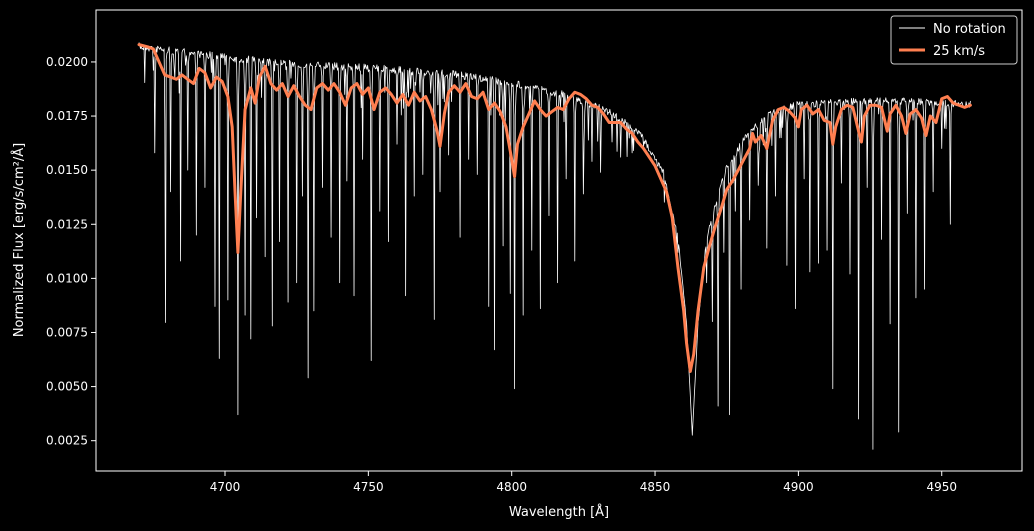 This screenshot has height=531, width=1034. I want to click on legend: No rotation 25 km/s, so click(954, 40).